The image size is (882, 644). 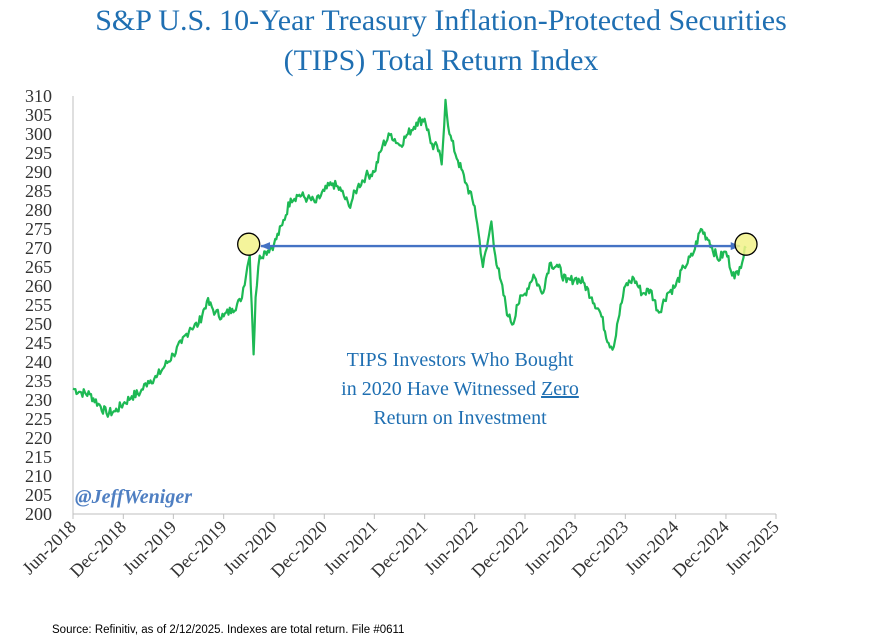 What do you see at coordinates (38, 514) in the screenshot?
I see `y-tick-label: 200` at bounding box center [38, 514].